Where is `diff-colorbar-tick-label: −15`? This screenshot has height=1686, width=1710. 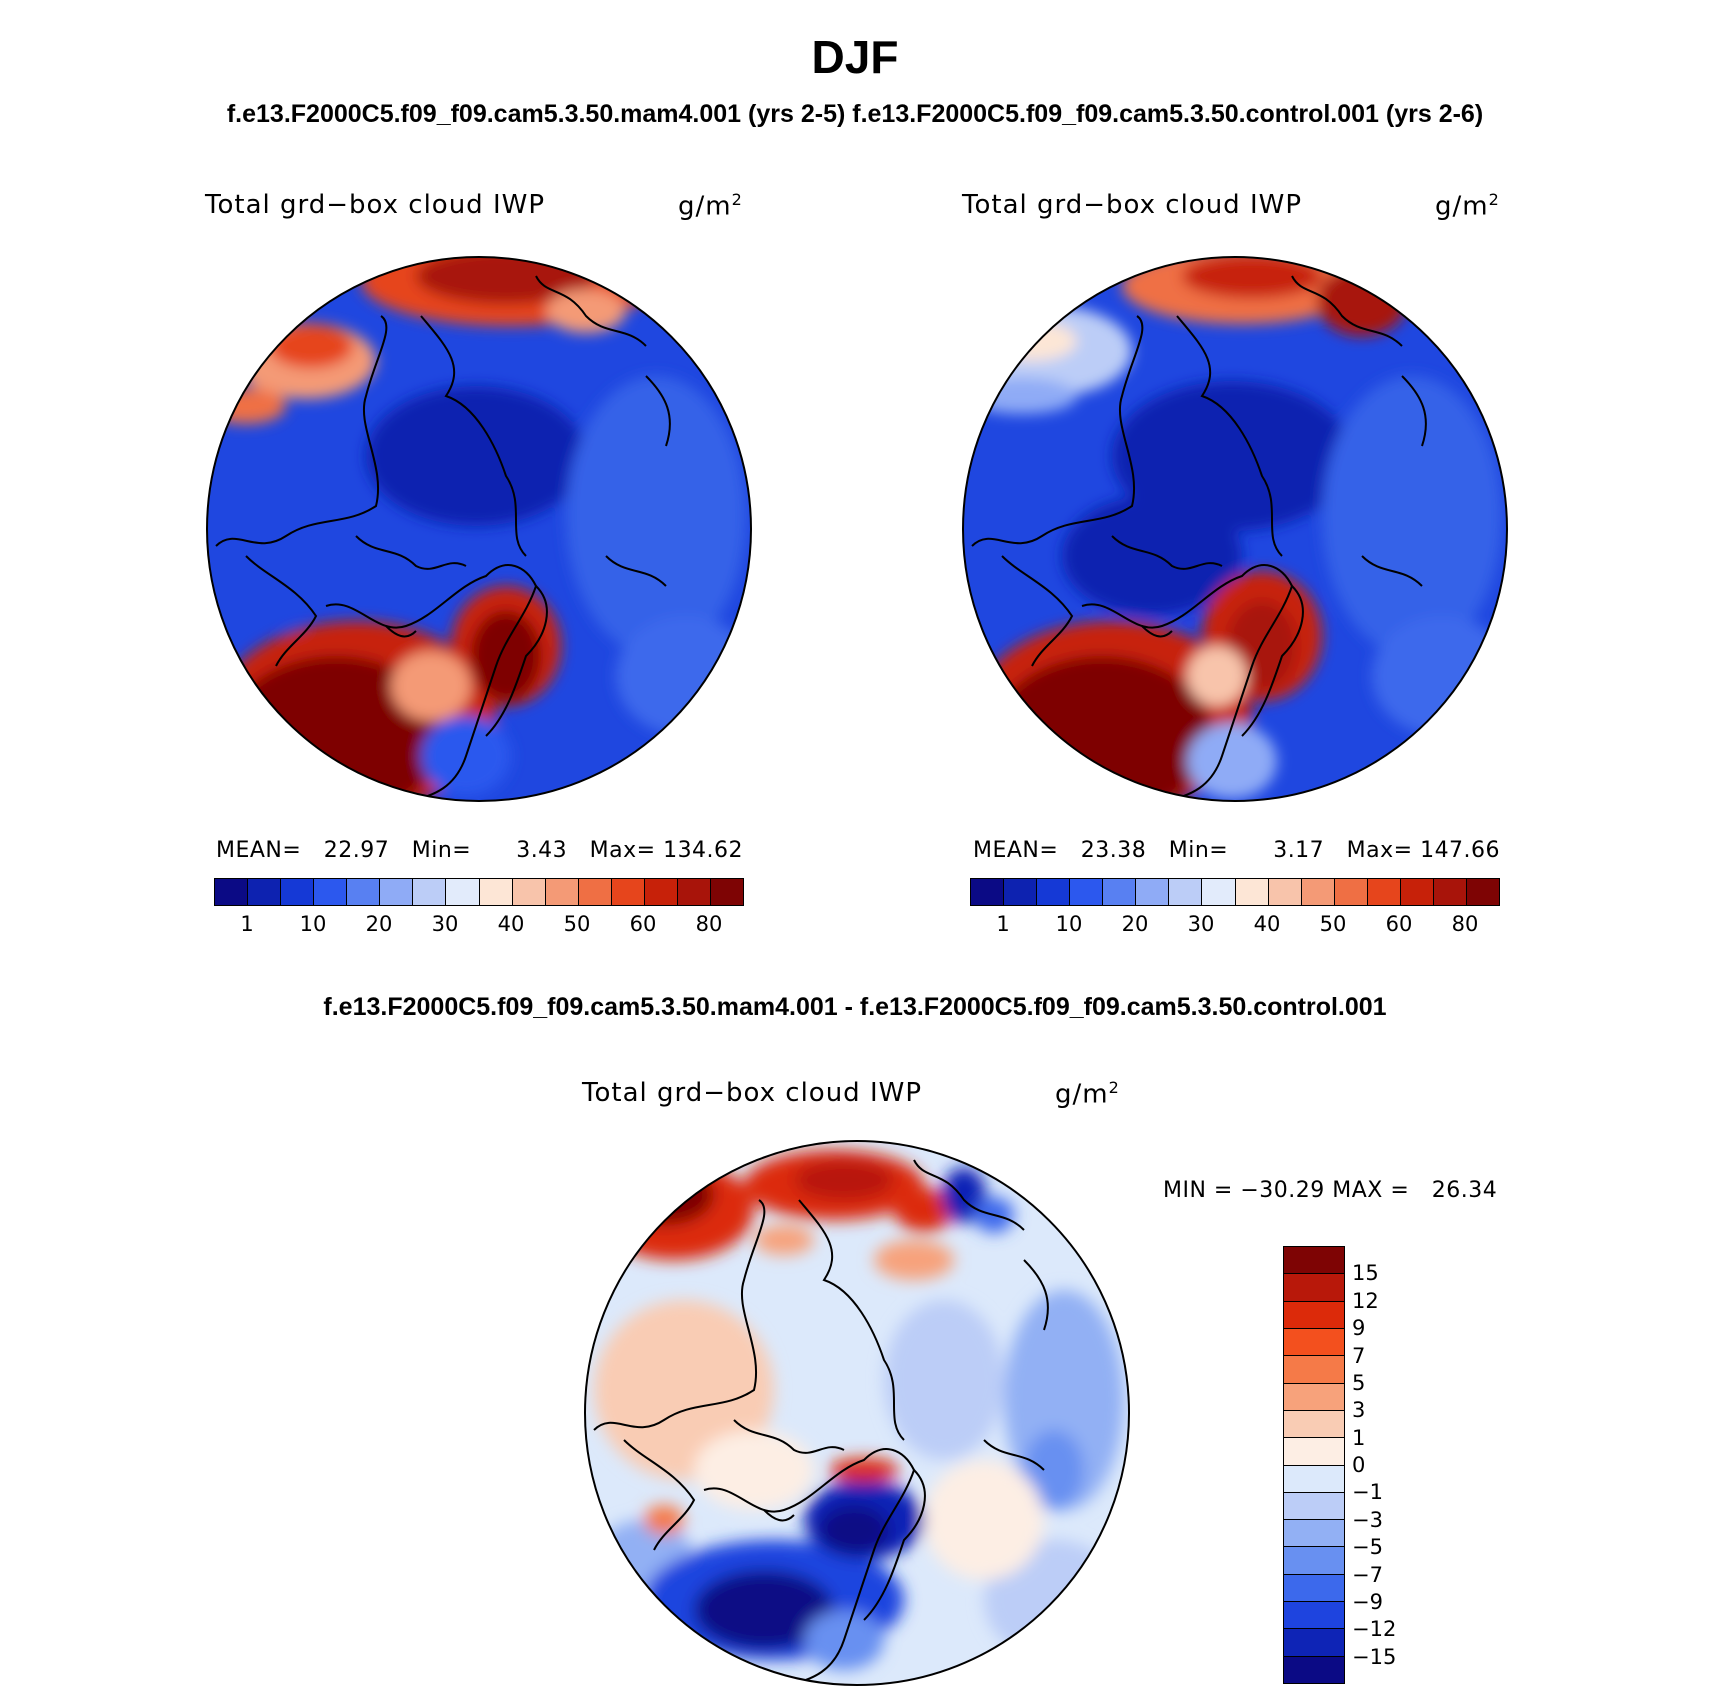
diff-colorbar-tick-label: −15 is located at coordinates (1374, 1656).